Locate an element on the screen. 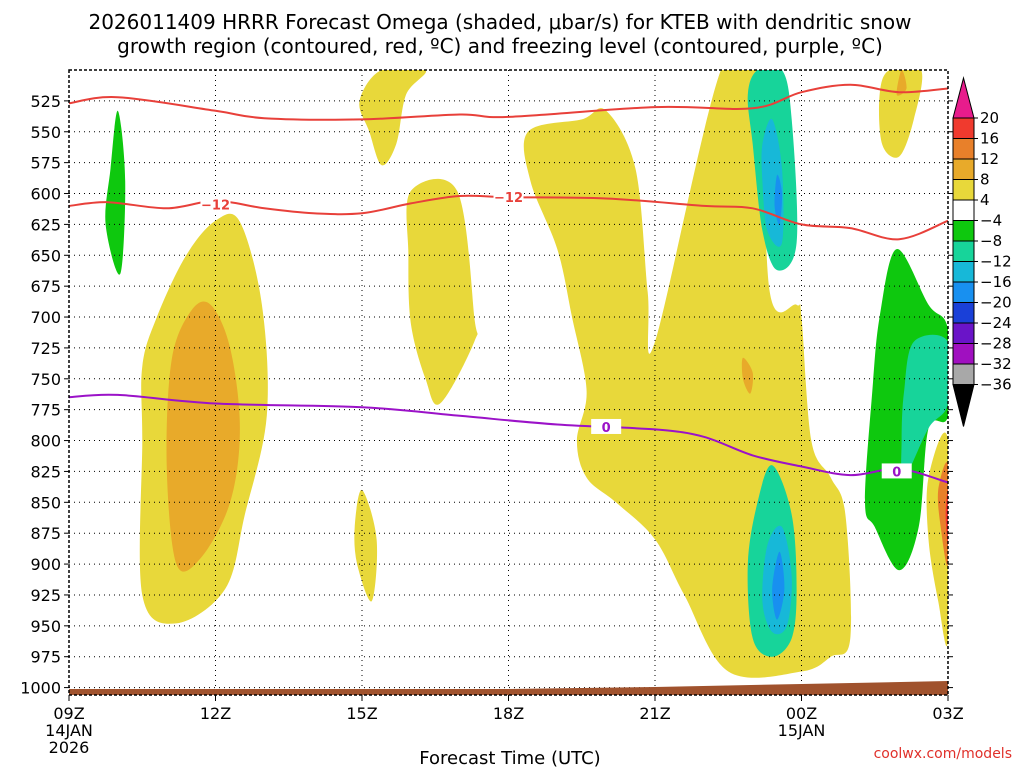 Image resolution: width=1024 pixels, height=768 pixels. freezing-contour-label-1: 0 is located at coordinates (606, 428).